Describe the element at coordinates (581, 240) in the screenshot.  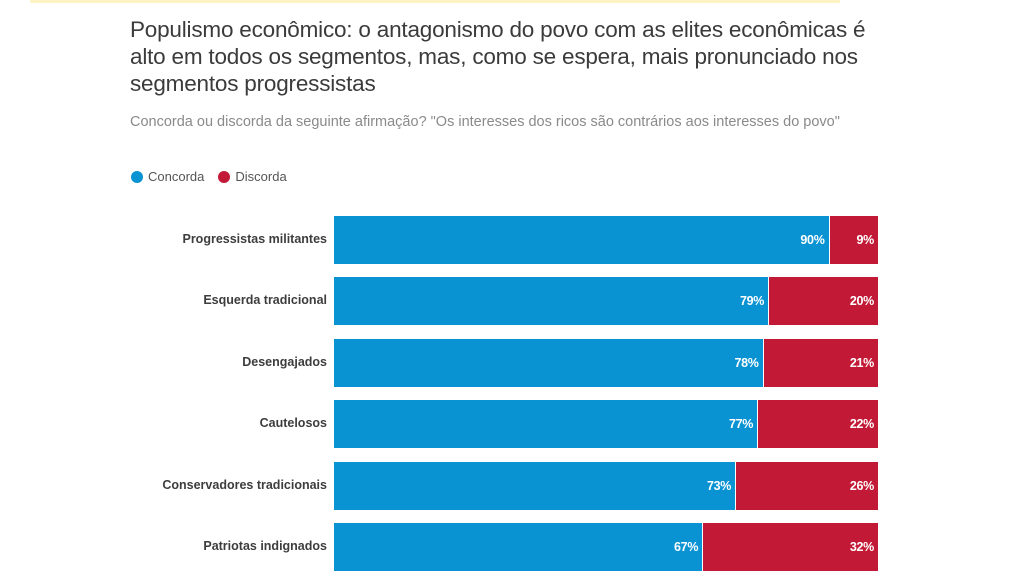
I see `bar-segment-concorda: 90%` at that location.